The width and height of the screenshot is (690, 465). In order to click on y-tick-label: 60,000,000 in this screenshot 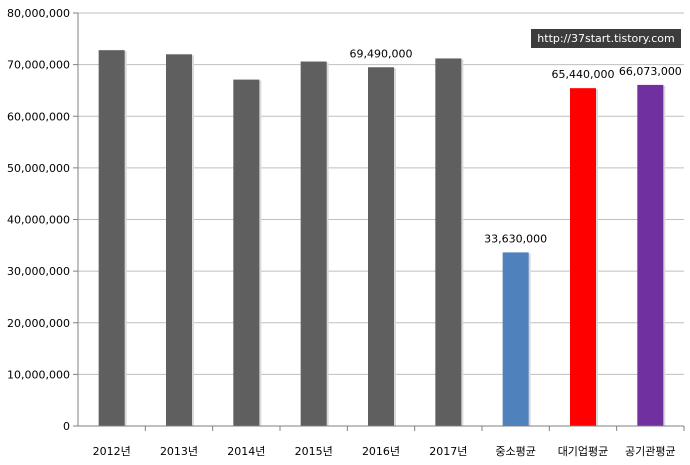, I will do `click(38, 116)`.